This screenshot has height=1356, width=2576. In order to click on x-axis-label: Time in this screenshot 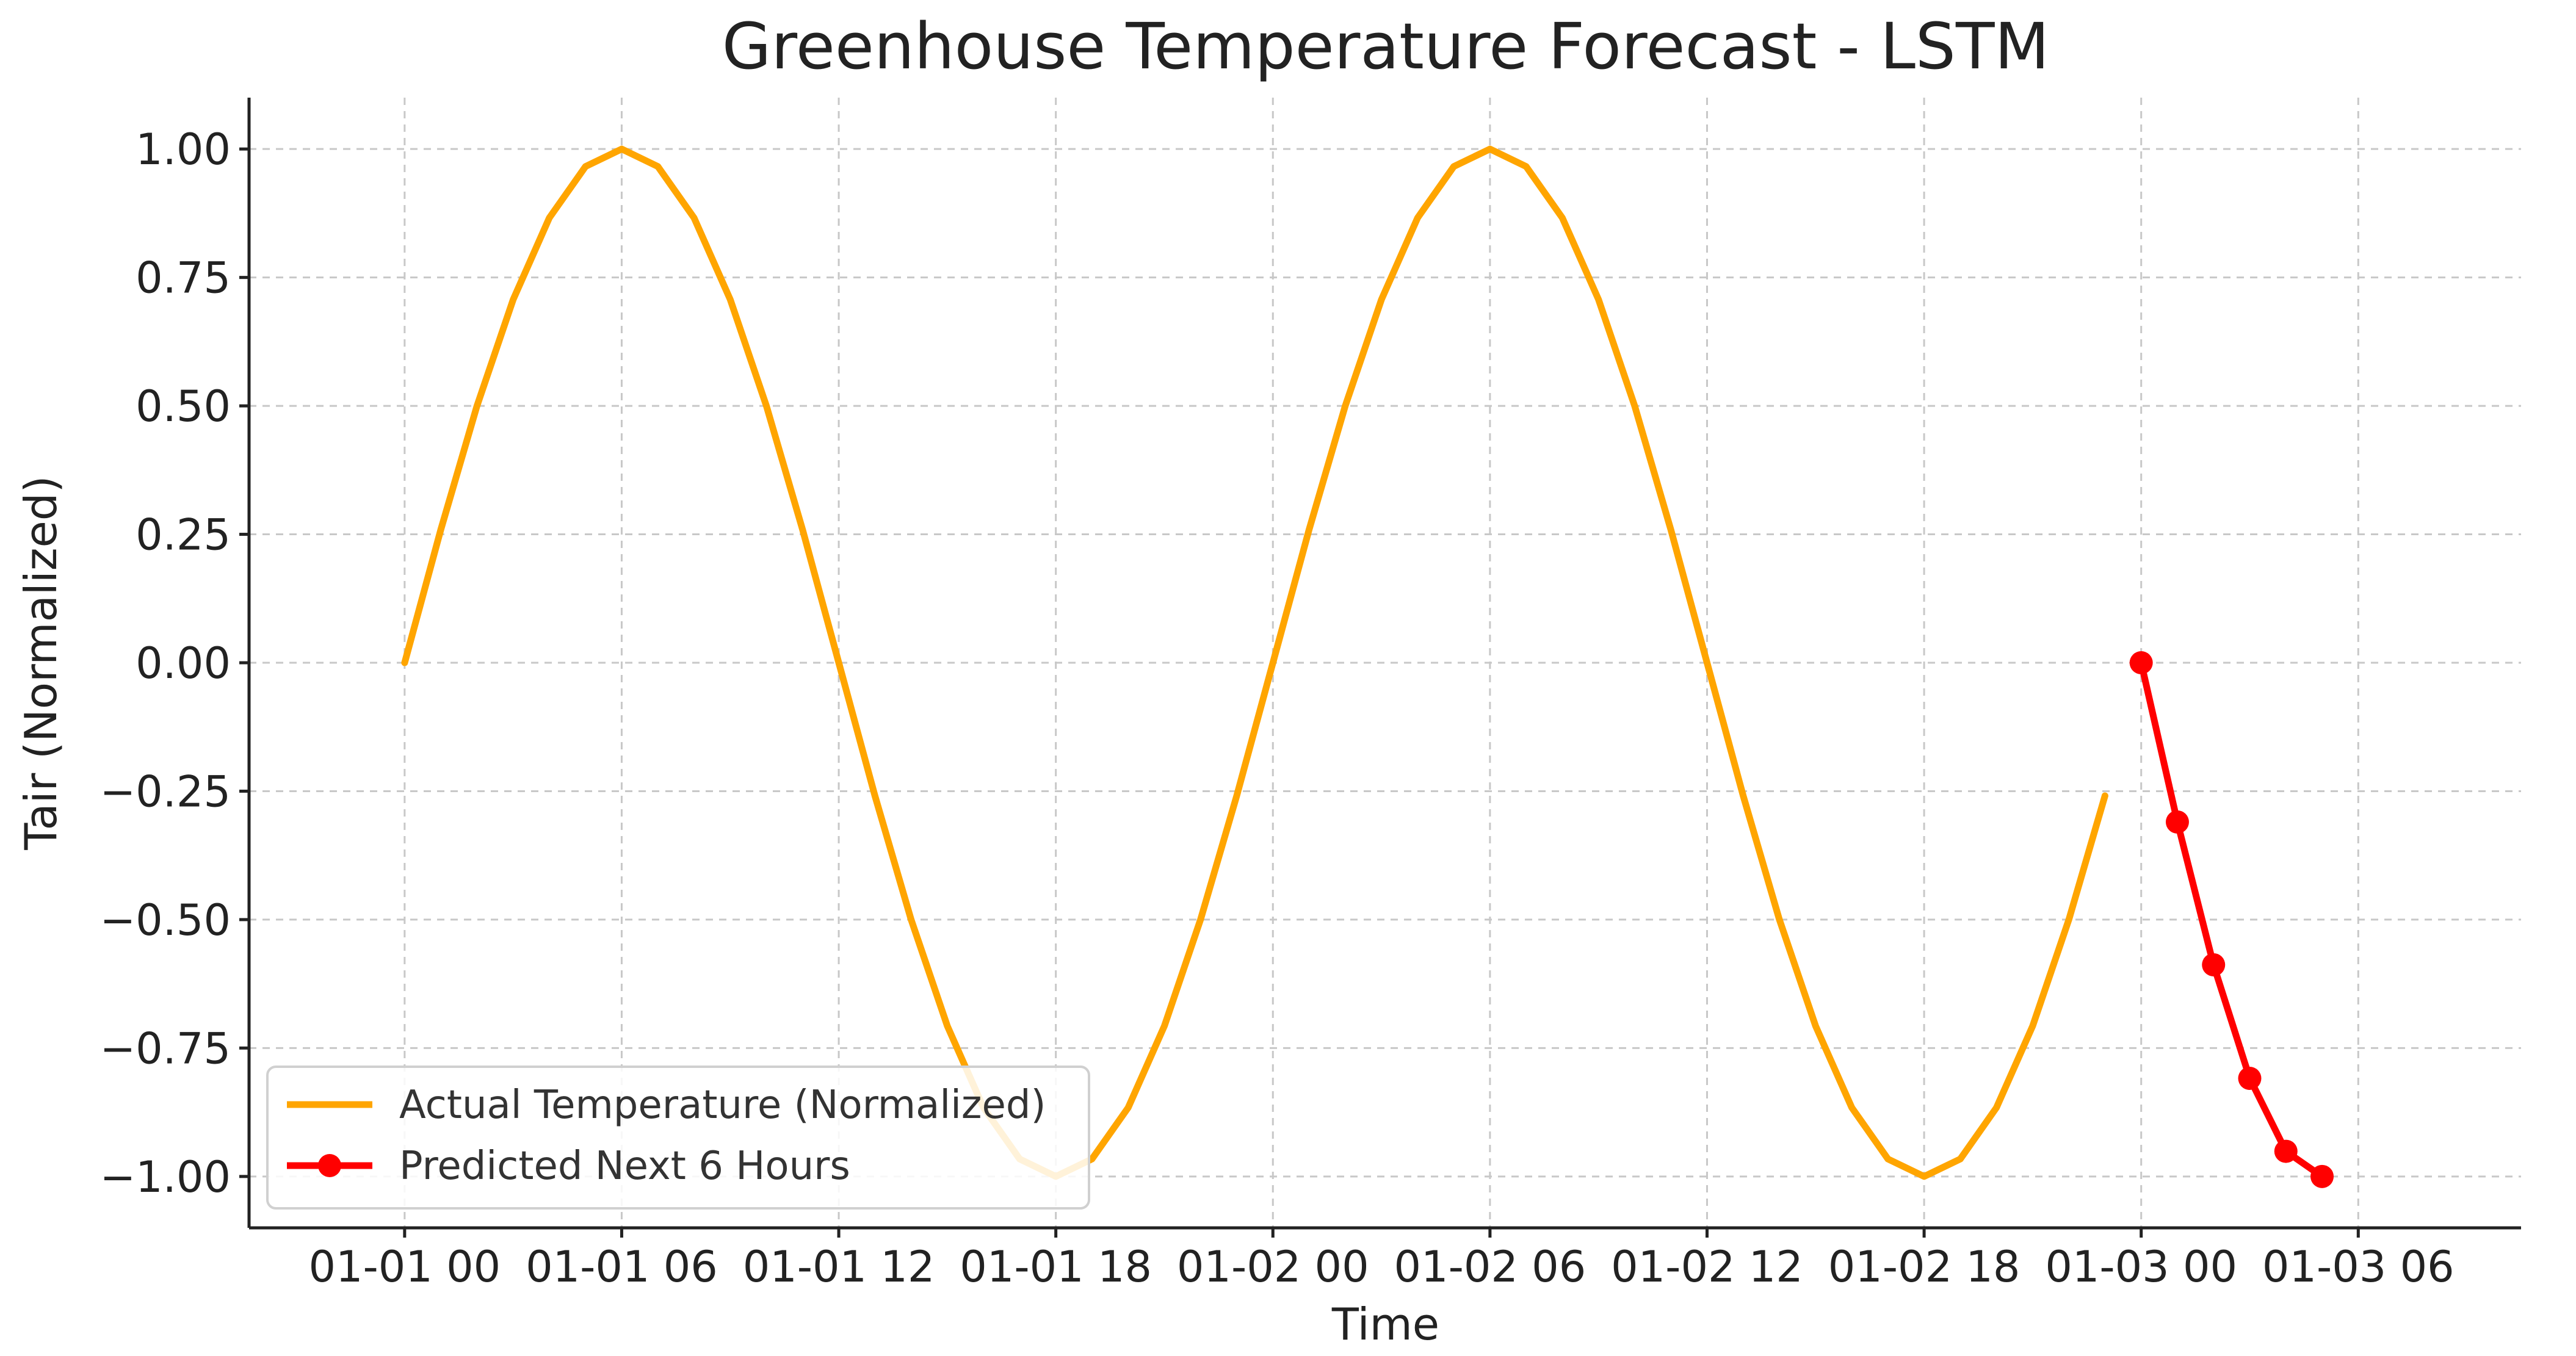, I will do `click(1385, 1324)`.